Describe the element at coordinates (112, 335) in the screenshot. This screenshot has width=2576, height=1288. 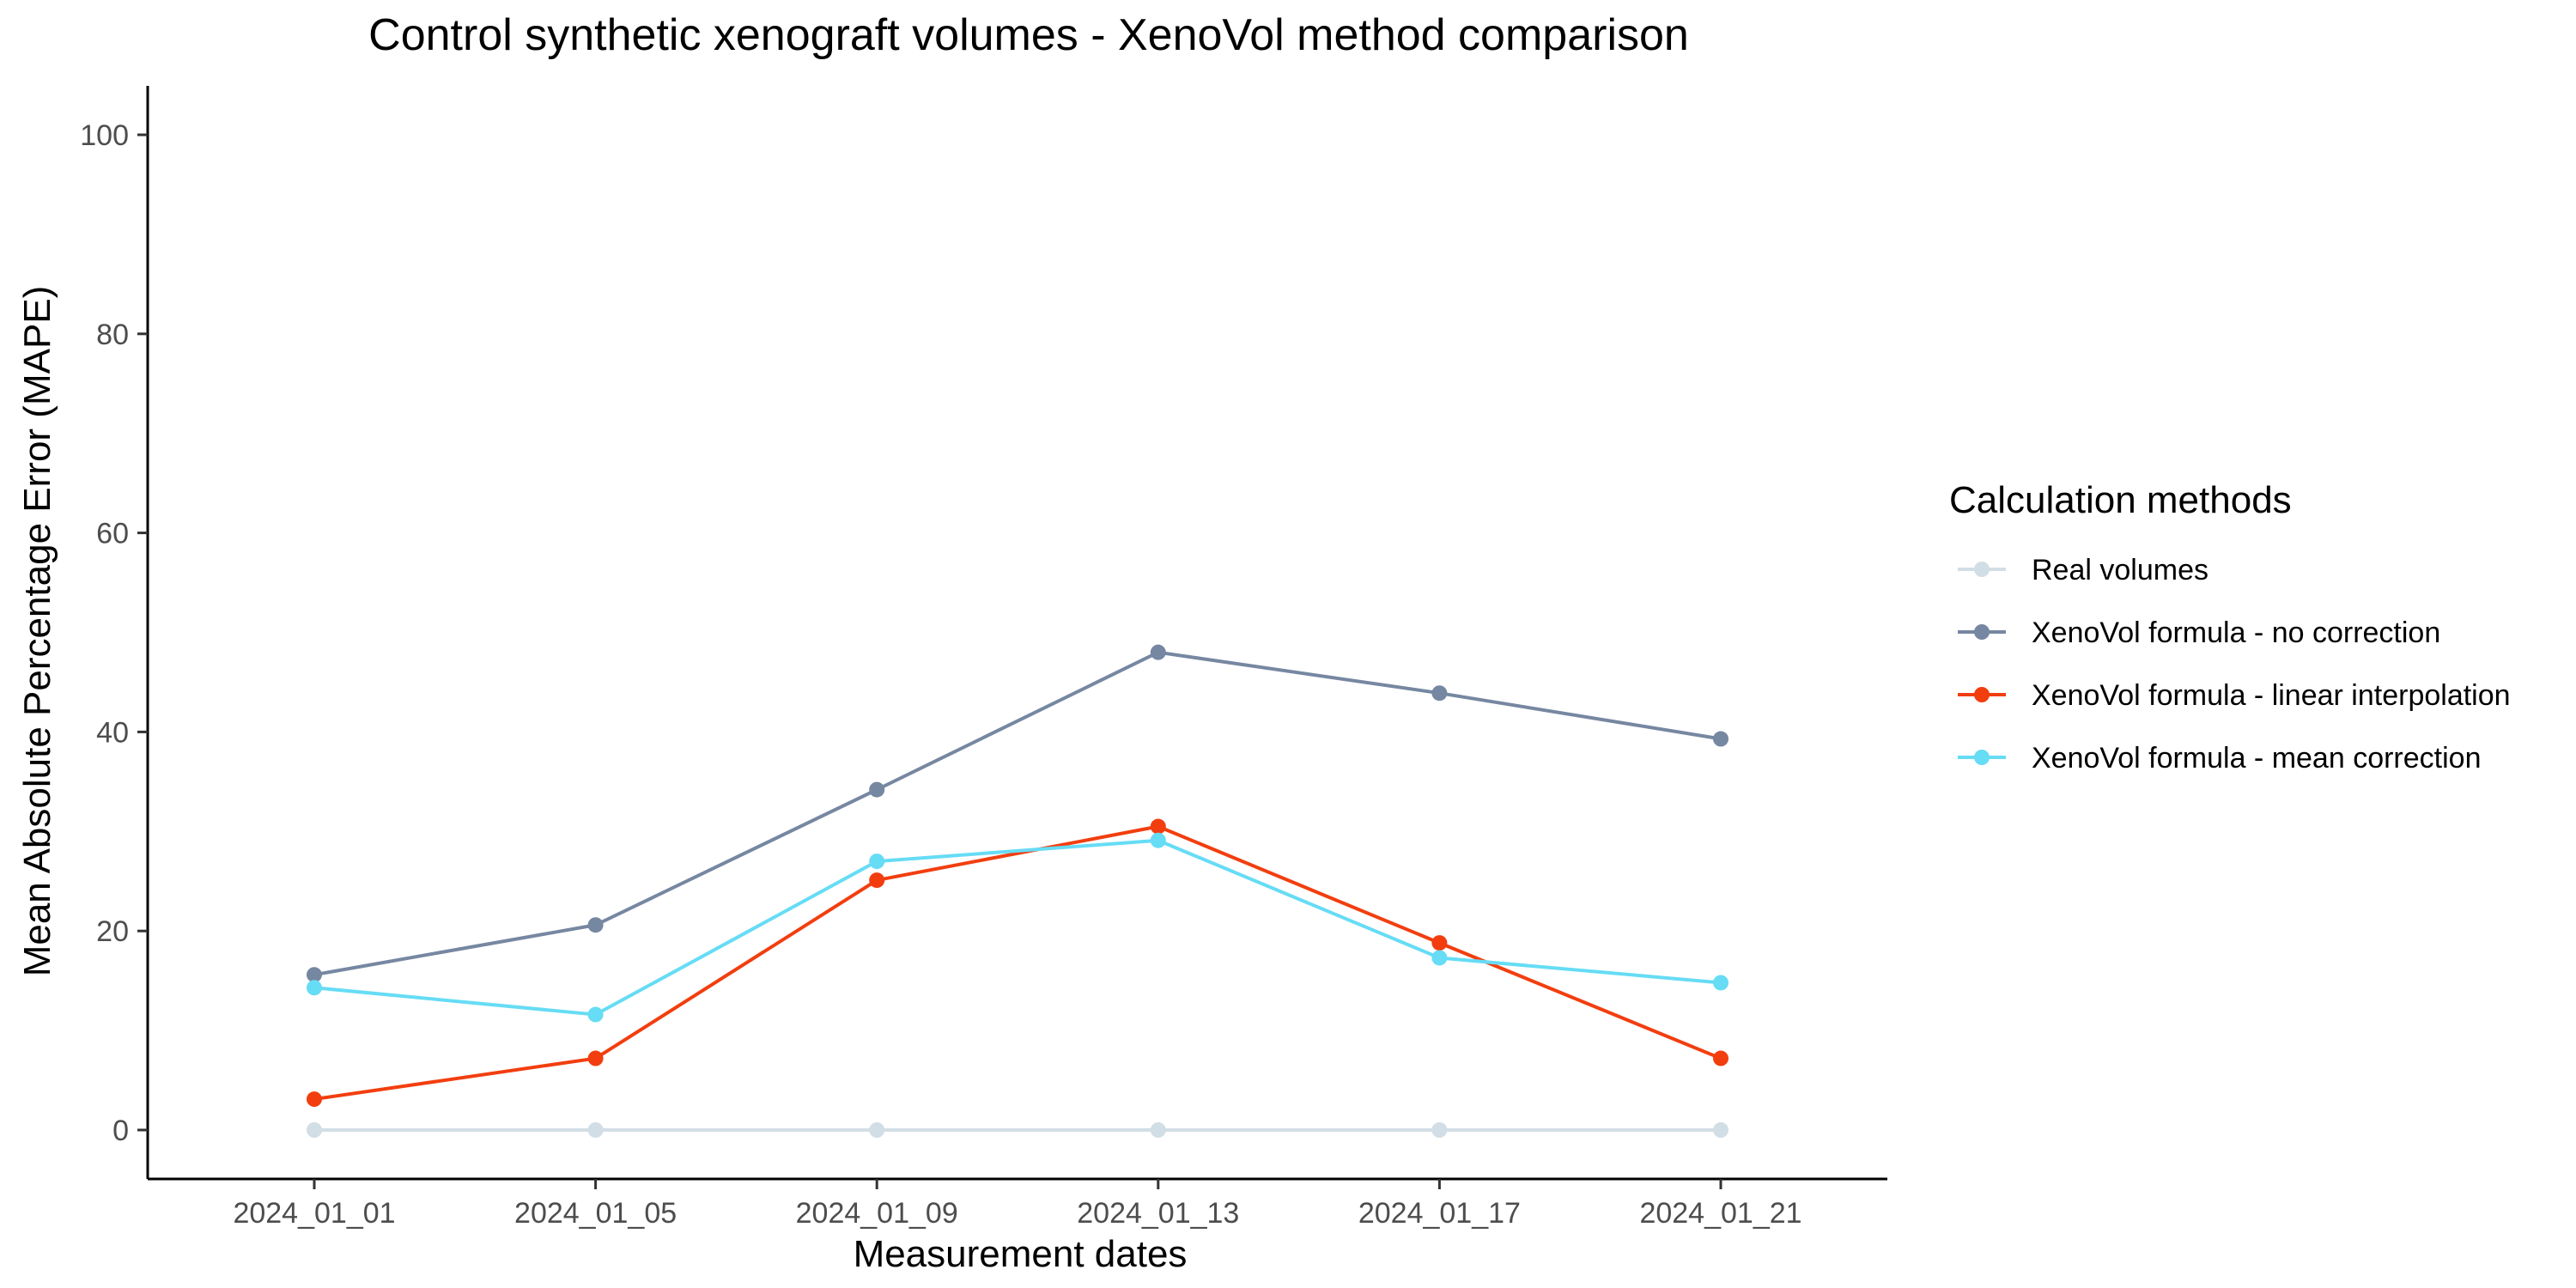
I see `y-tick-label: 80` at that location.